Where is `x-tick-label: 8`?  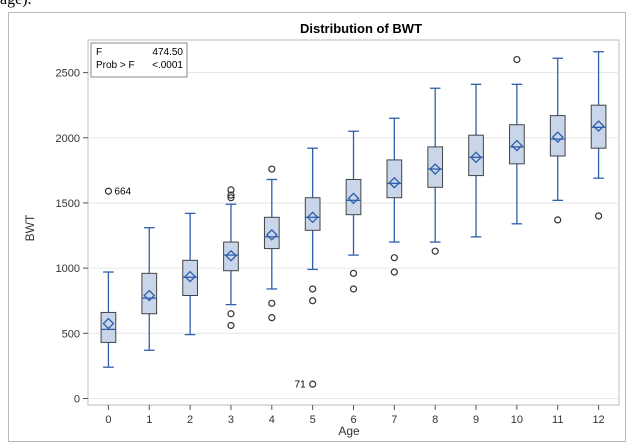
x-tick-label: 8 is located at coordinates (435, 420).